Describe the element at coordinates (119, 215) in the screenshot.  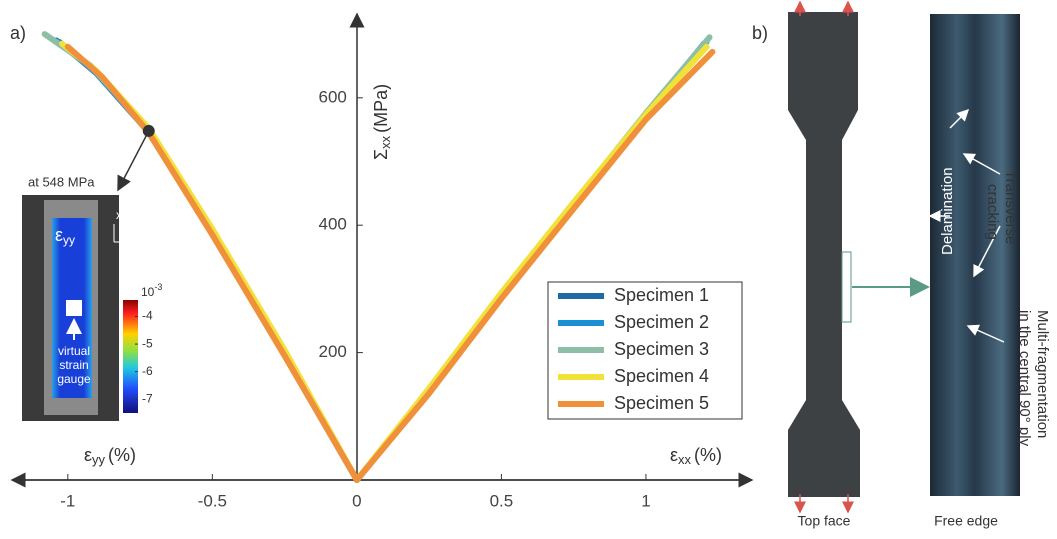
I see `inset-axis-x: x` at that location.